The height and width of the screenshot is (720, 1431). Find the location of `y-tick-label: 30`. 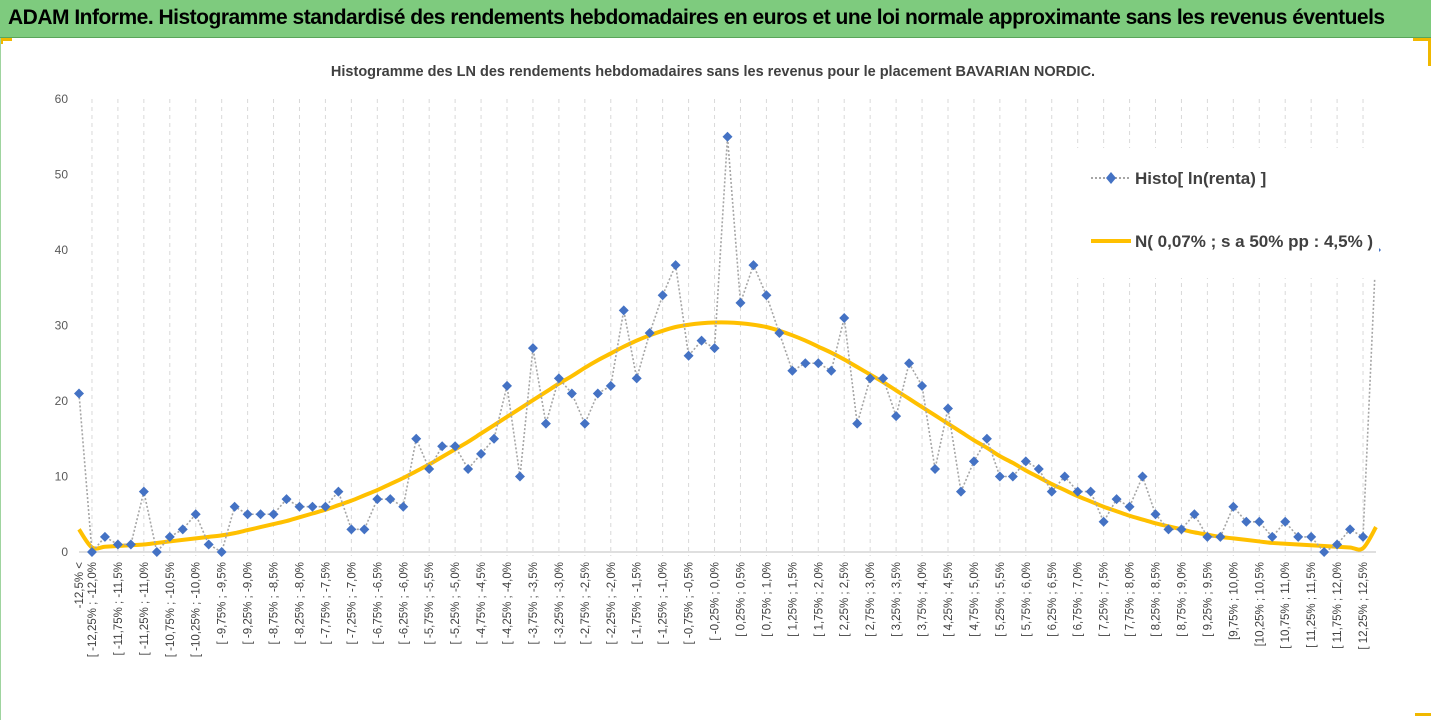

y-tick-label: 30 is located at coordinates (62, 326).